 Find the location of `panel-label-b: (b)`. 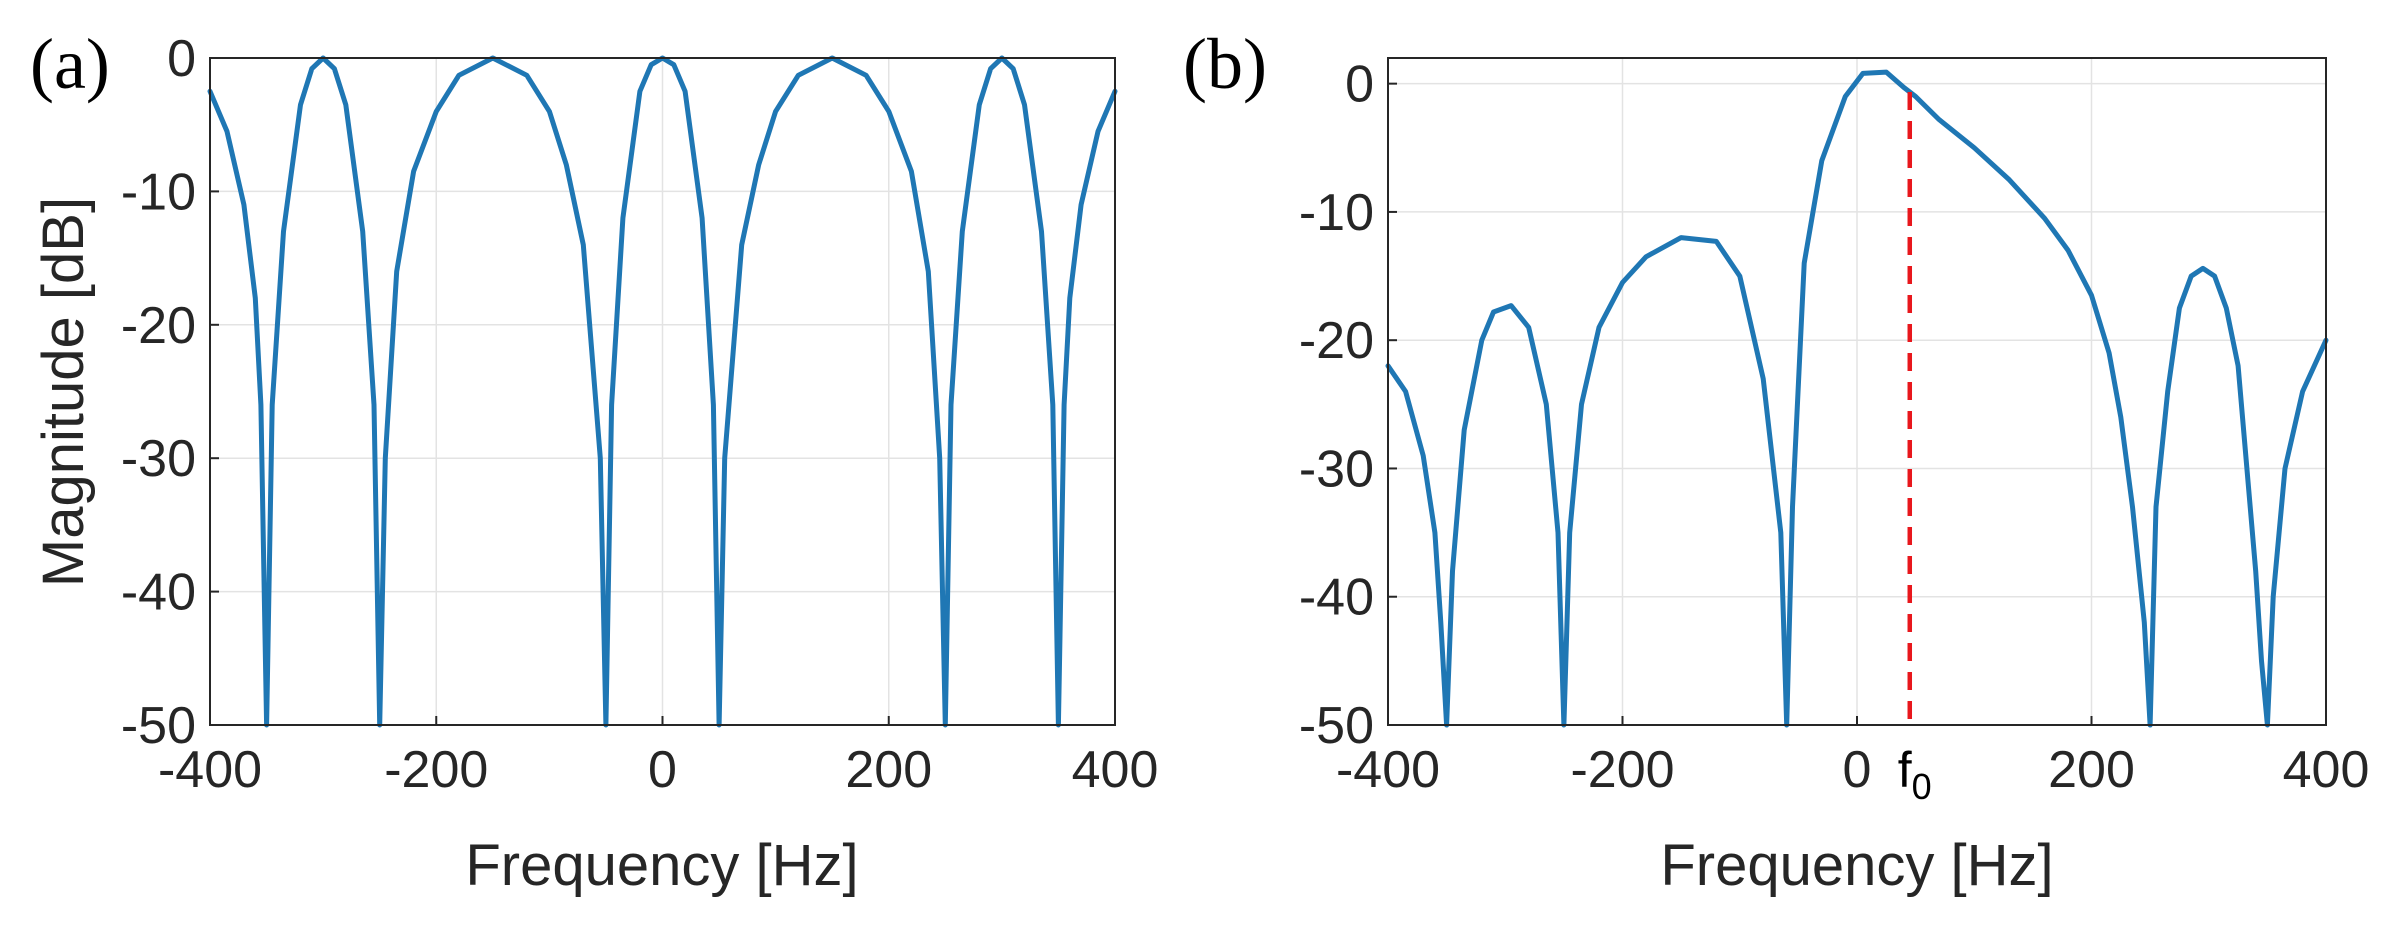

panel-label-b: (b) is located at coordinates (1225, 64).